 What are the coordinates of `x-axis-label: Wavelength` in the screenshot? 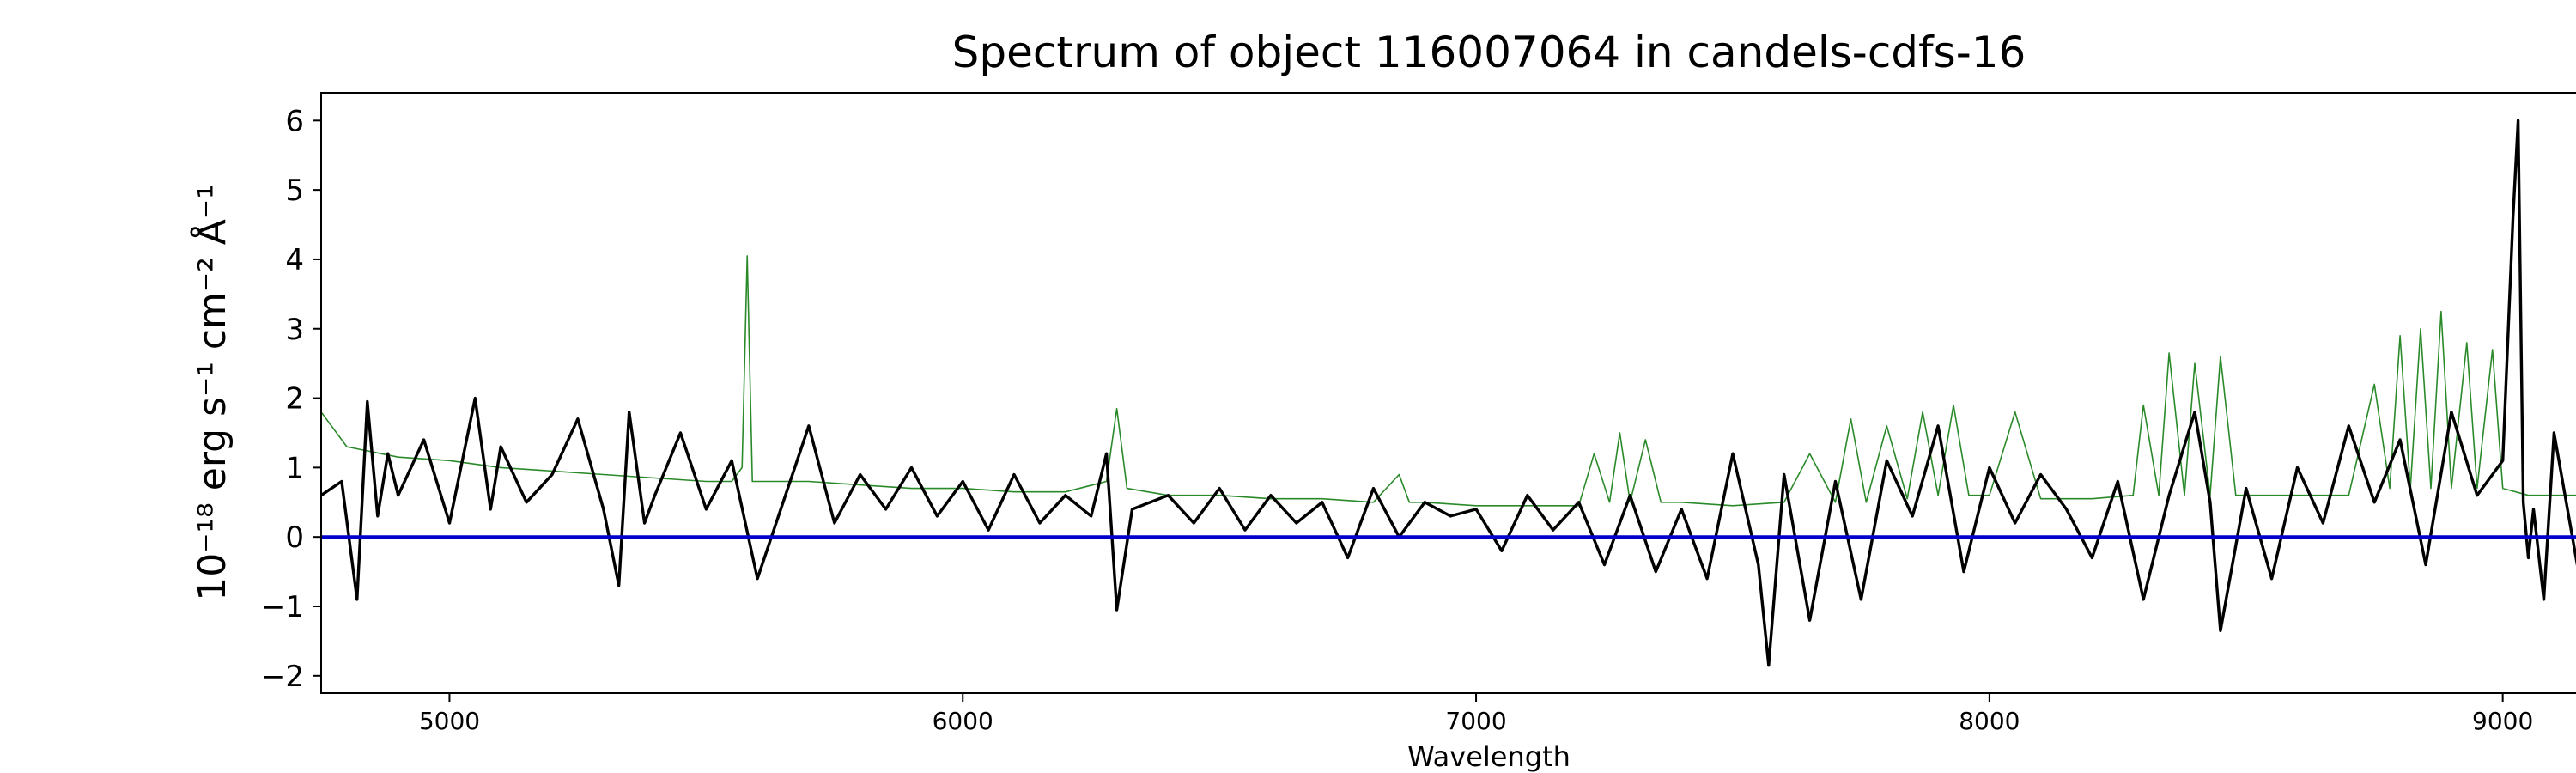 It's located at (1489, 756).